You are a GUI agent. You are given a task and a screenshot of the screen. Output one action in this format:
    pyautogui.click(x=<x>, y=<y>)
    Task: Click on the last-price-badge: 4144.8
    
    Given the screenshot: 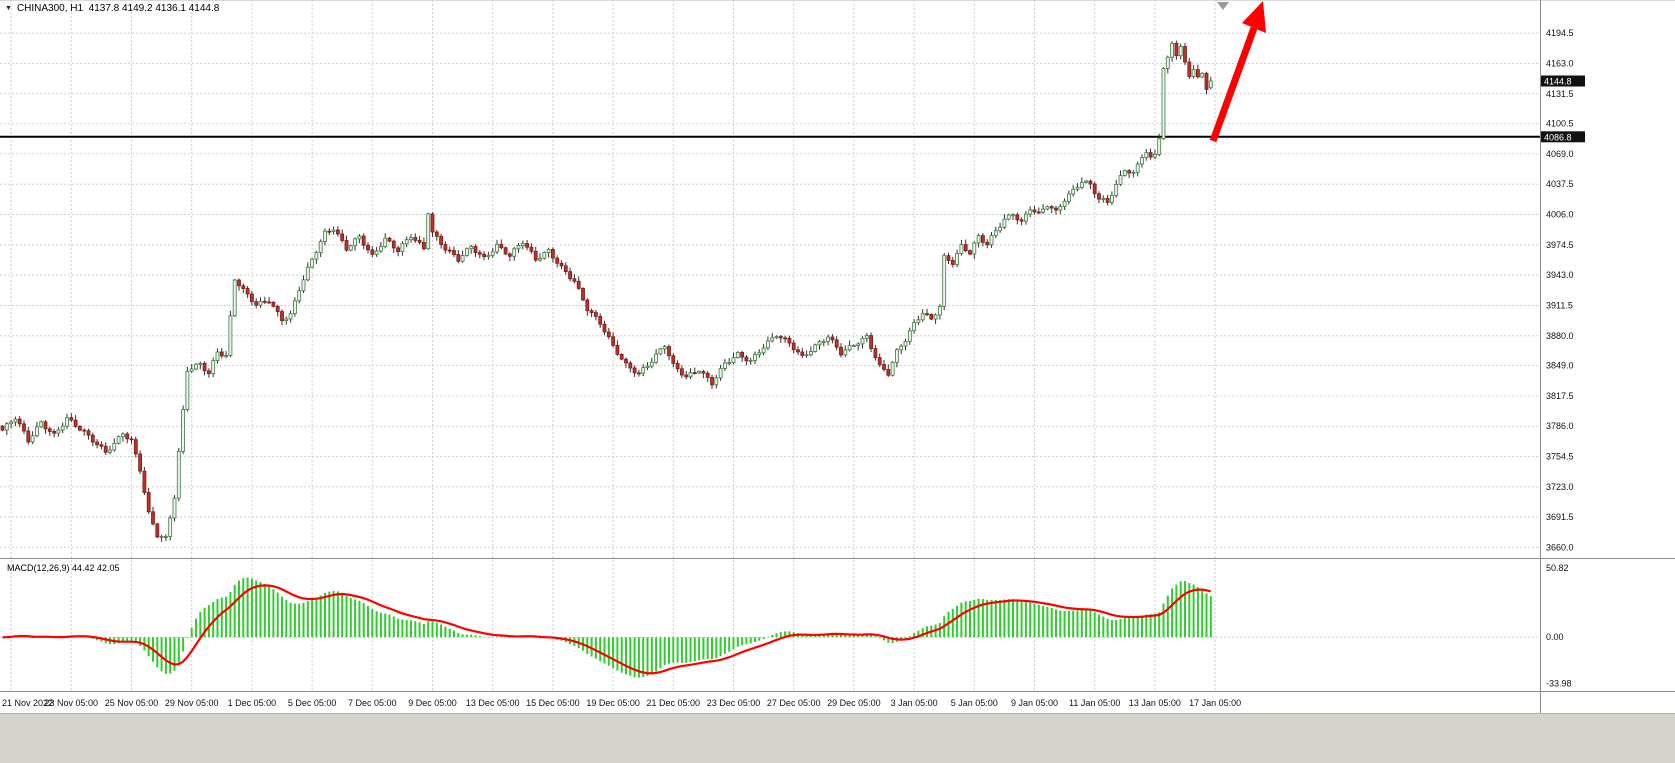 What is the action you would take?
    pyautogui.click(x=1558, y=82)
    